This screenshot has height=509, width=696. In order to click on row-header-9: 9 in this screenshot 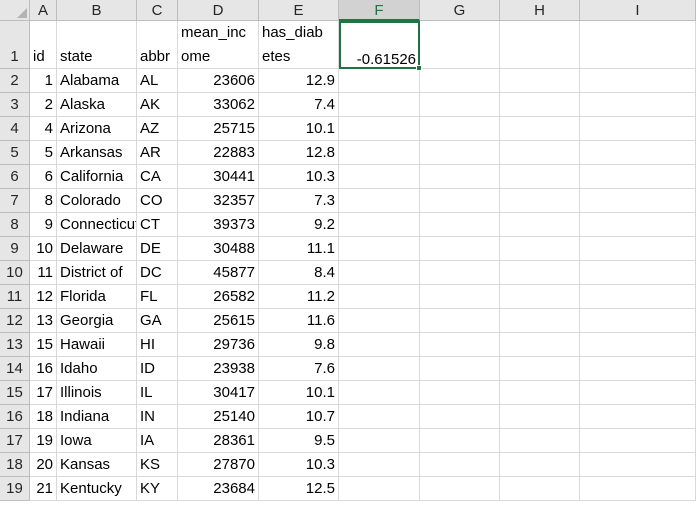, I will do `click(15, 249)`.